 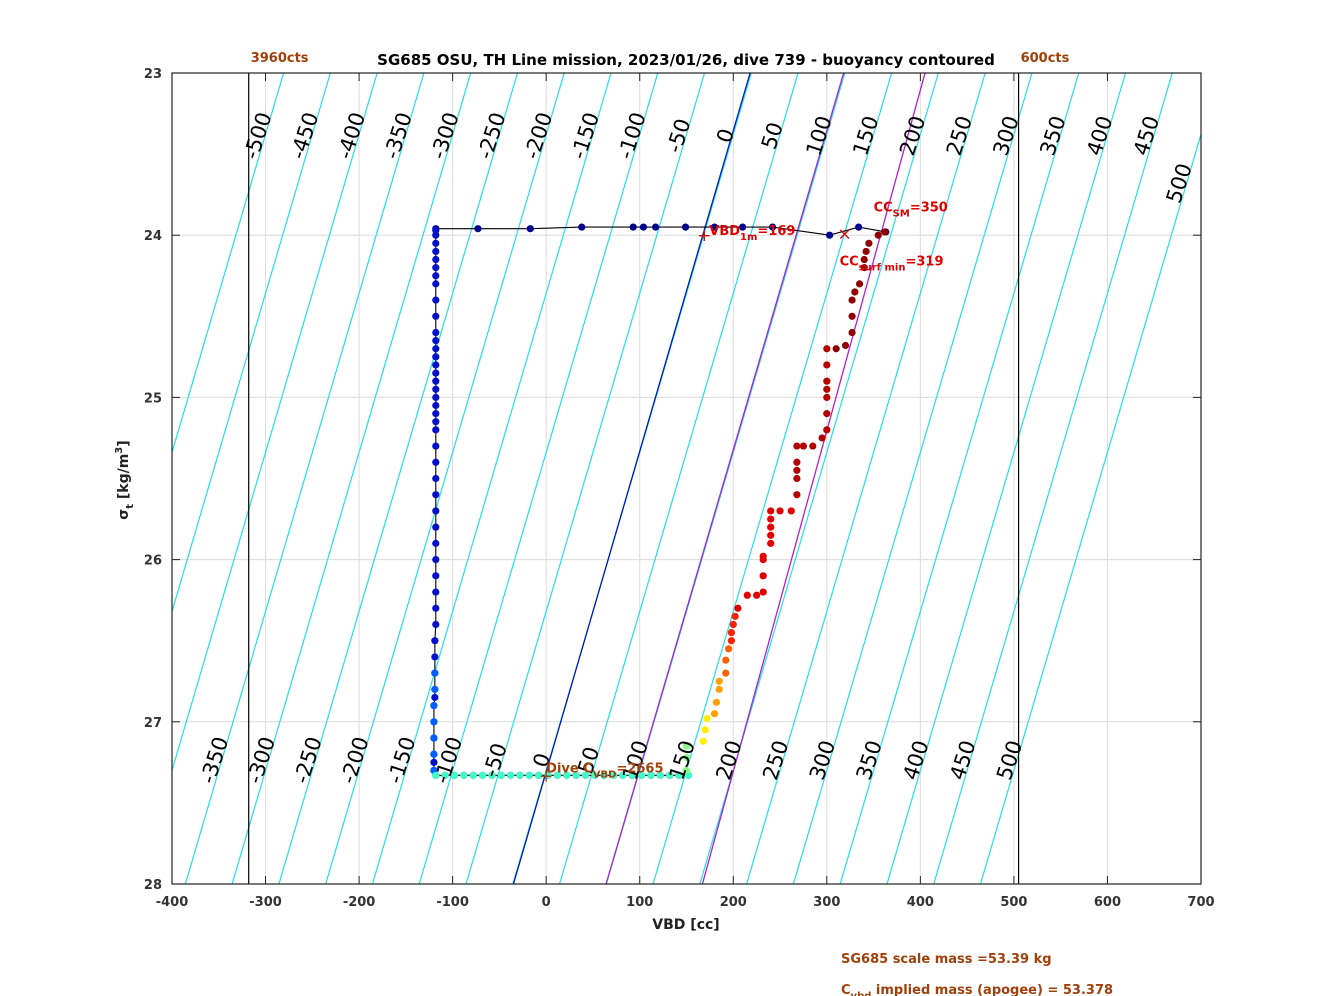 I want to click on y-axis-label: σt [kg/m3], so click(x=125, y=479).